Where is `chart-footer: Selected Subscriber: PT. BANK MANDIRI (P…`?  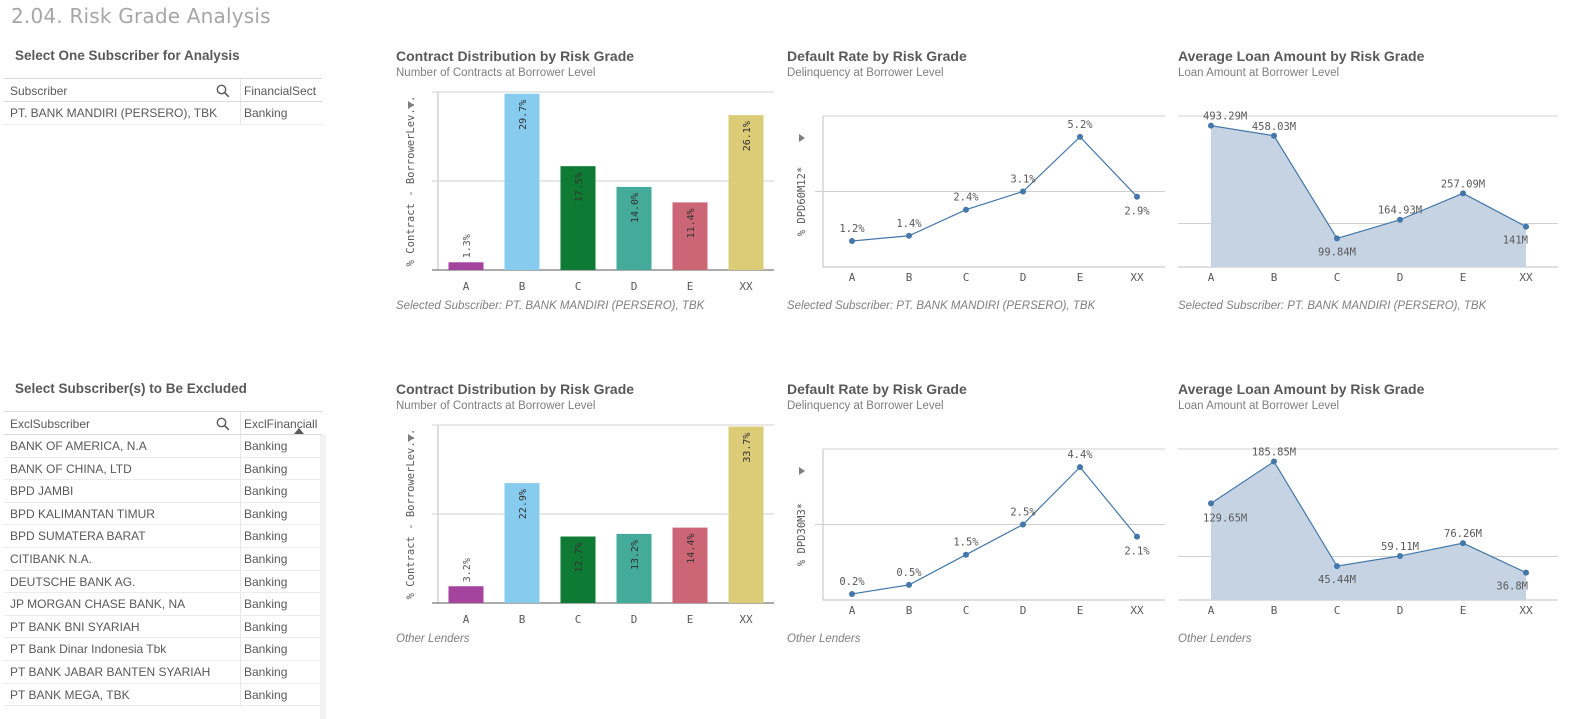 chart-footer: Selected Subscriber: PT. BANK MANDIRI (P… is located at coordinates (1332, 306).